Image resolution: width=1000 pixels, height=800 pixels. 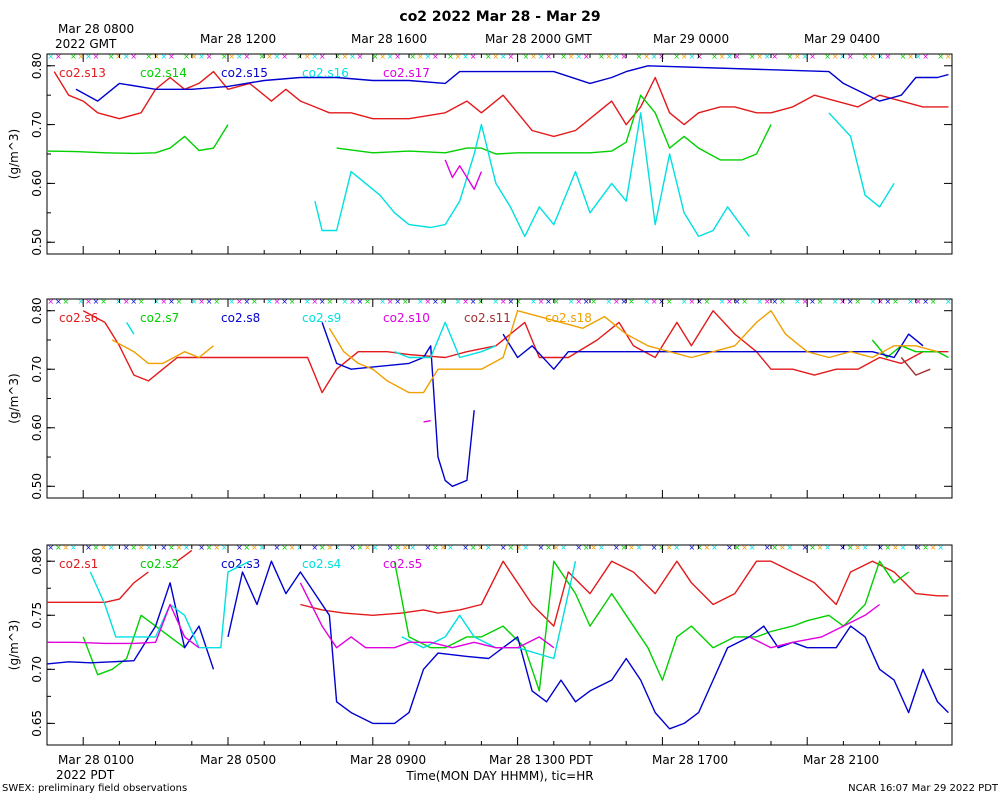 I want to click on bottom-axis-first-label-line2: 2022 PDT, so click(x=85, y=775).